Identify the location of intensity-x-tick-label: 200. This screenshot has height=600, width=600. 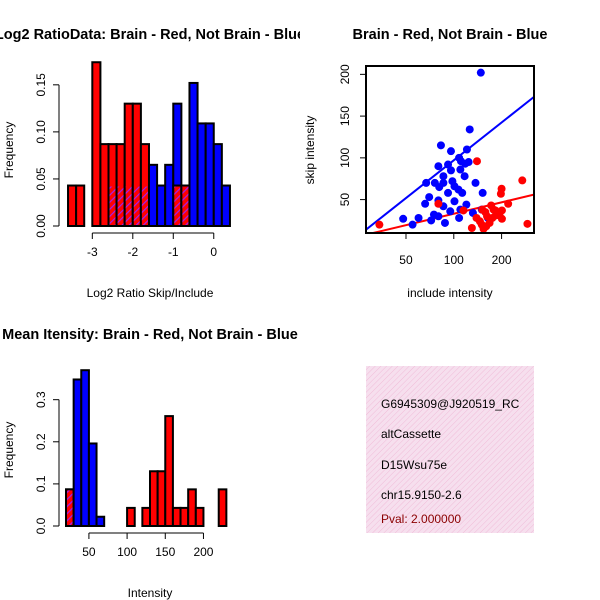
(203, 552).